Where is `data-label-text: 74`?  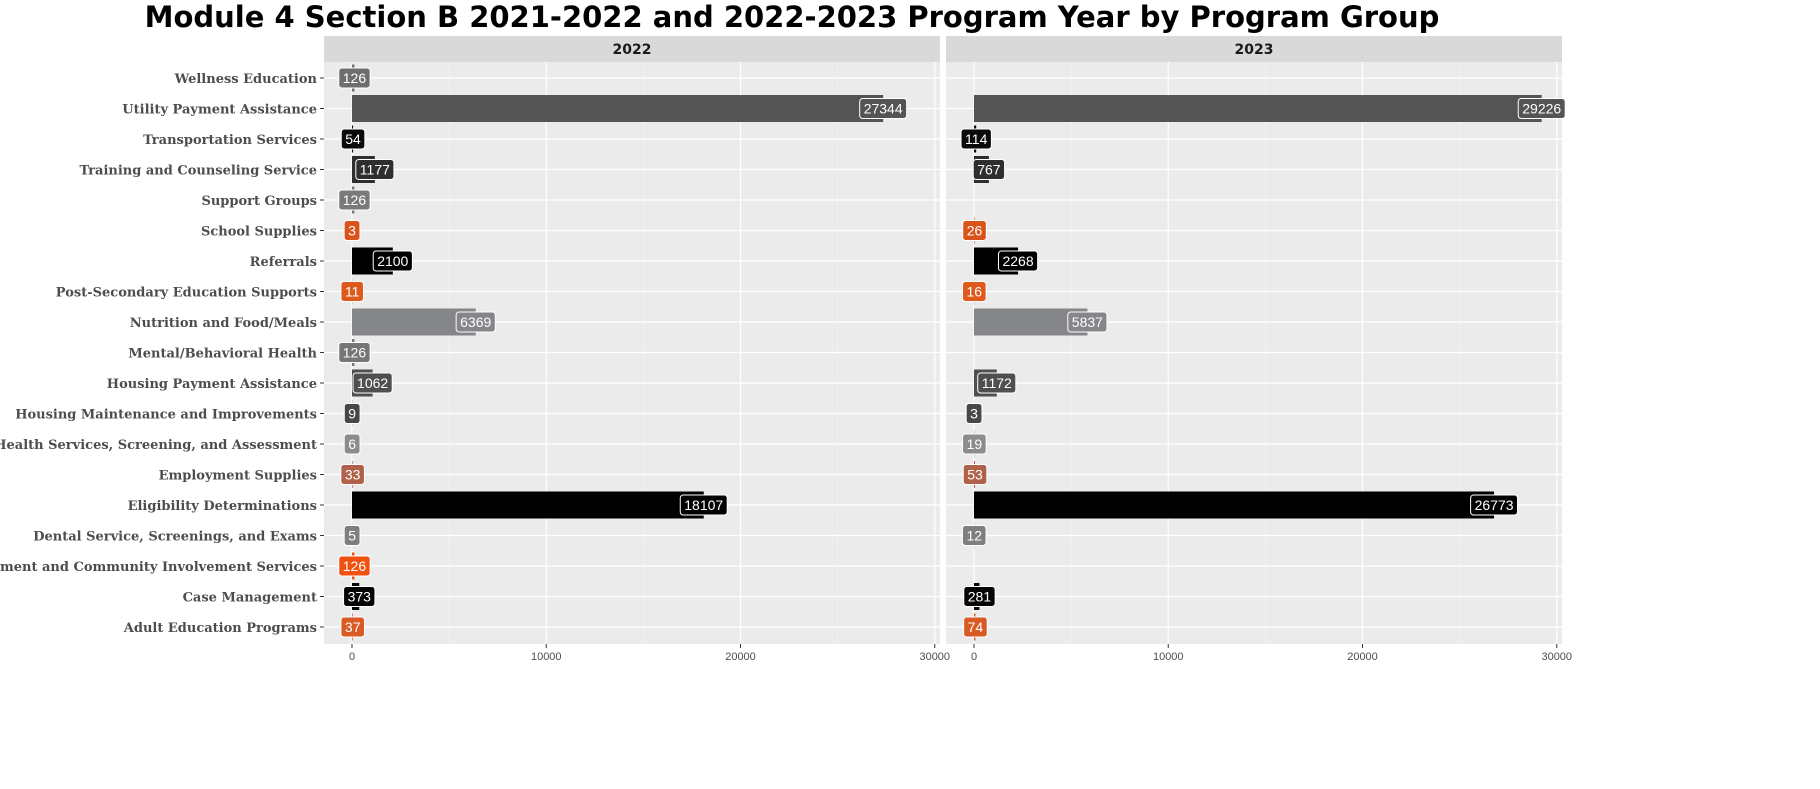
data-label-text: 74 is located at coordinates (976, 627).